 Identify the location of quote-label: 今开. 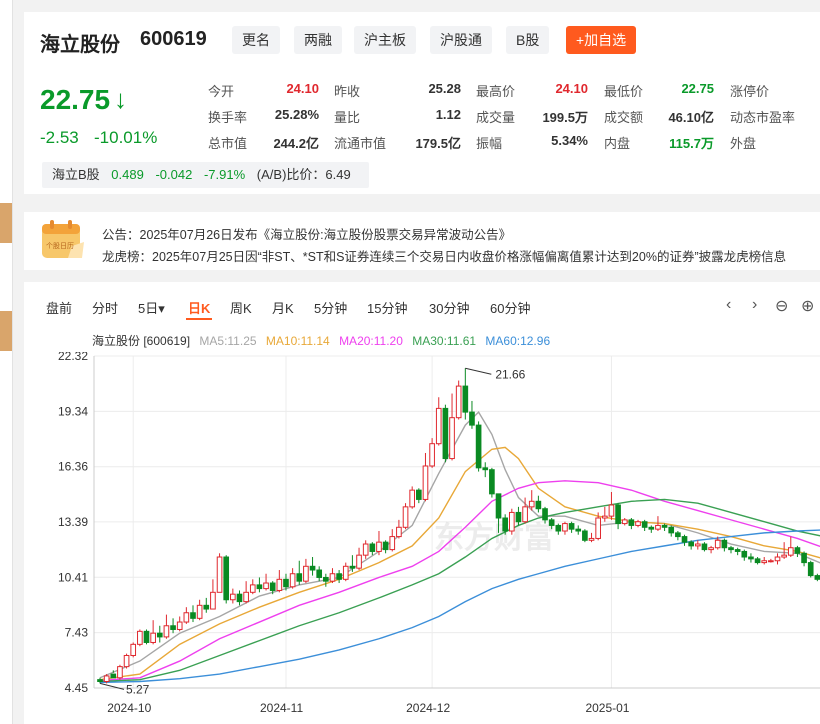
(221, 91).